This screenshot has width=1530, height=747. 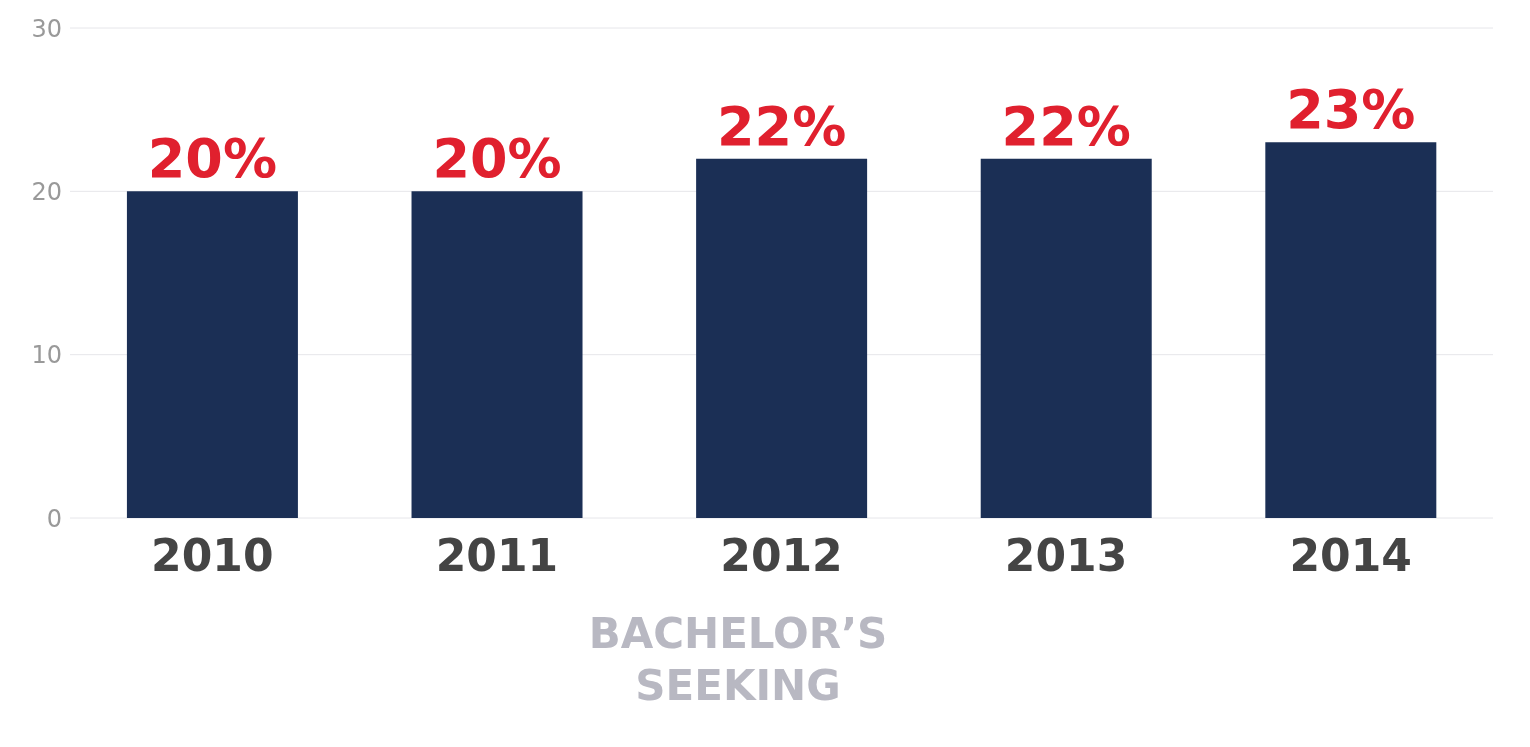 What do you see at coordinates (497, 556) in the screenshot?
I see `x-tick-label: 2011` at bounding box center [497, 556].